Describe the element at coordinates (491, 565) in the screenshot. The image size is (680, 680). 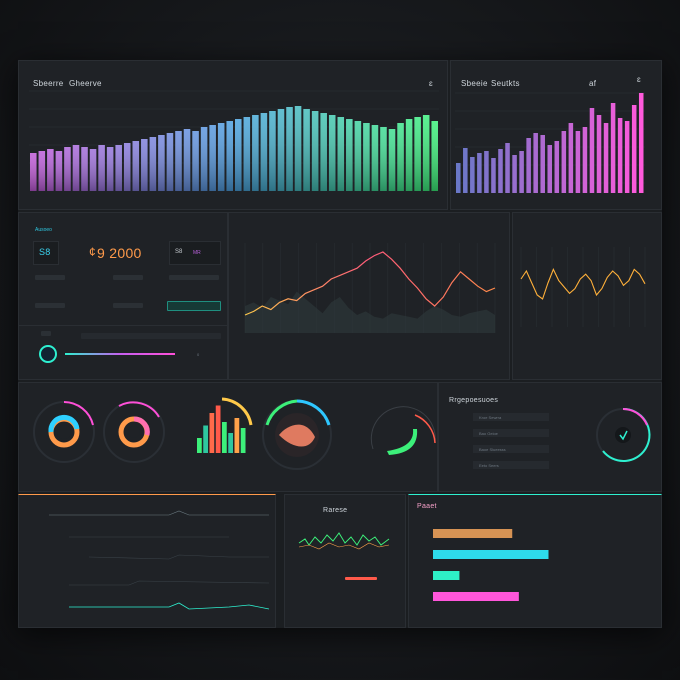
I see `progress-bar-chart` at that location.